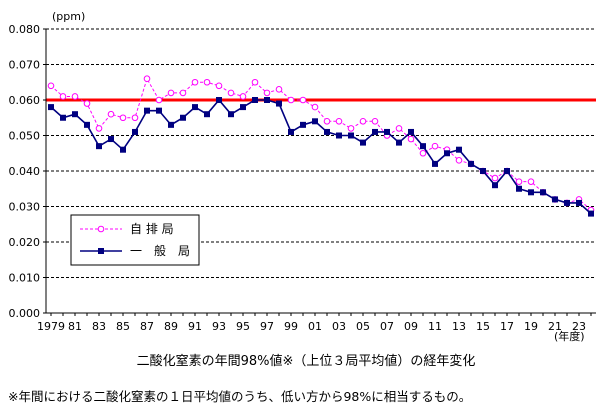 The image size is (612, 415). What do you see at coordinates (123, 326) in the screenshot?
I see `x-tick-label: 85` at bounding box center [123, 326].